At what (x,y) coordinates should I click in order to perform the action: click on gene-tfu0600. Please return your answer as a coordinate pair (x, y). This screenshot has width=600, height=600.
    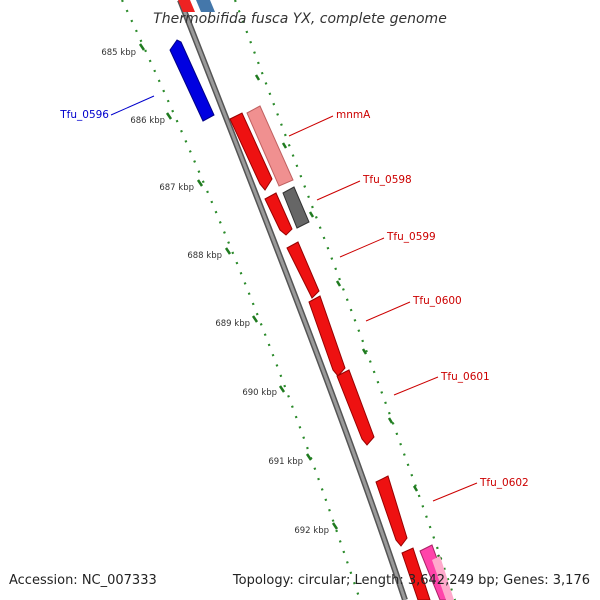
    Looking at the image, I should click on (327, 336).